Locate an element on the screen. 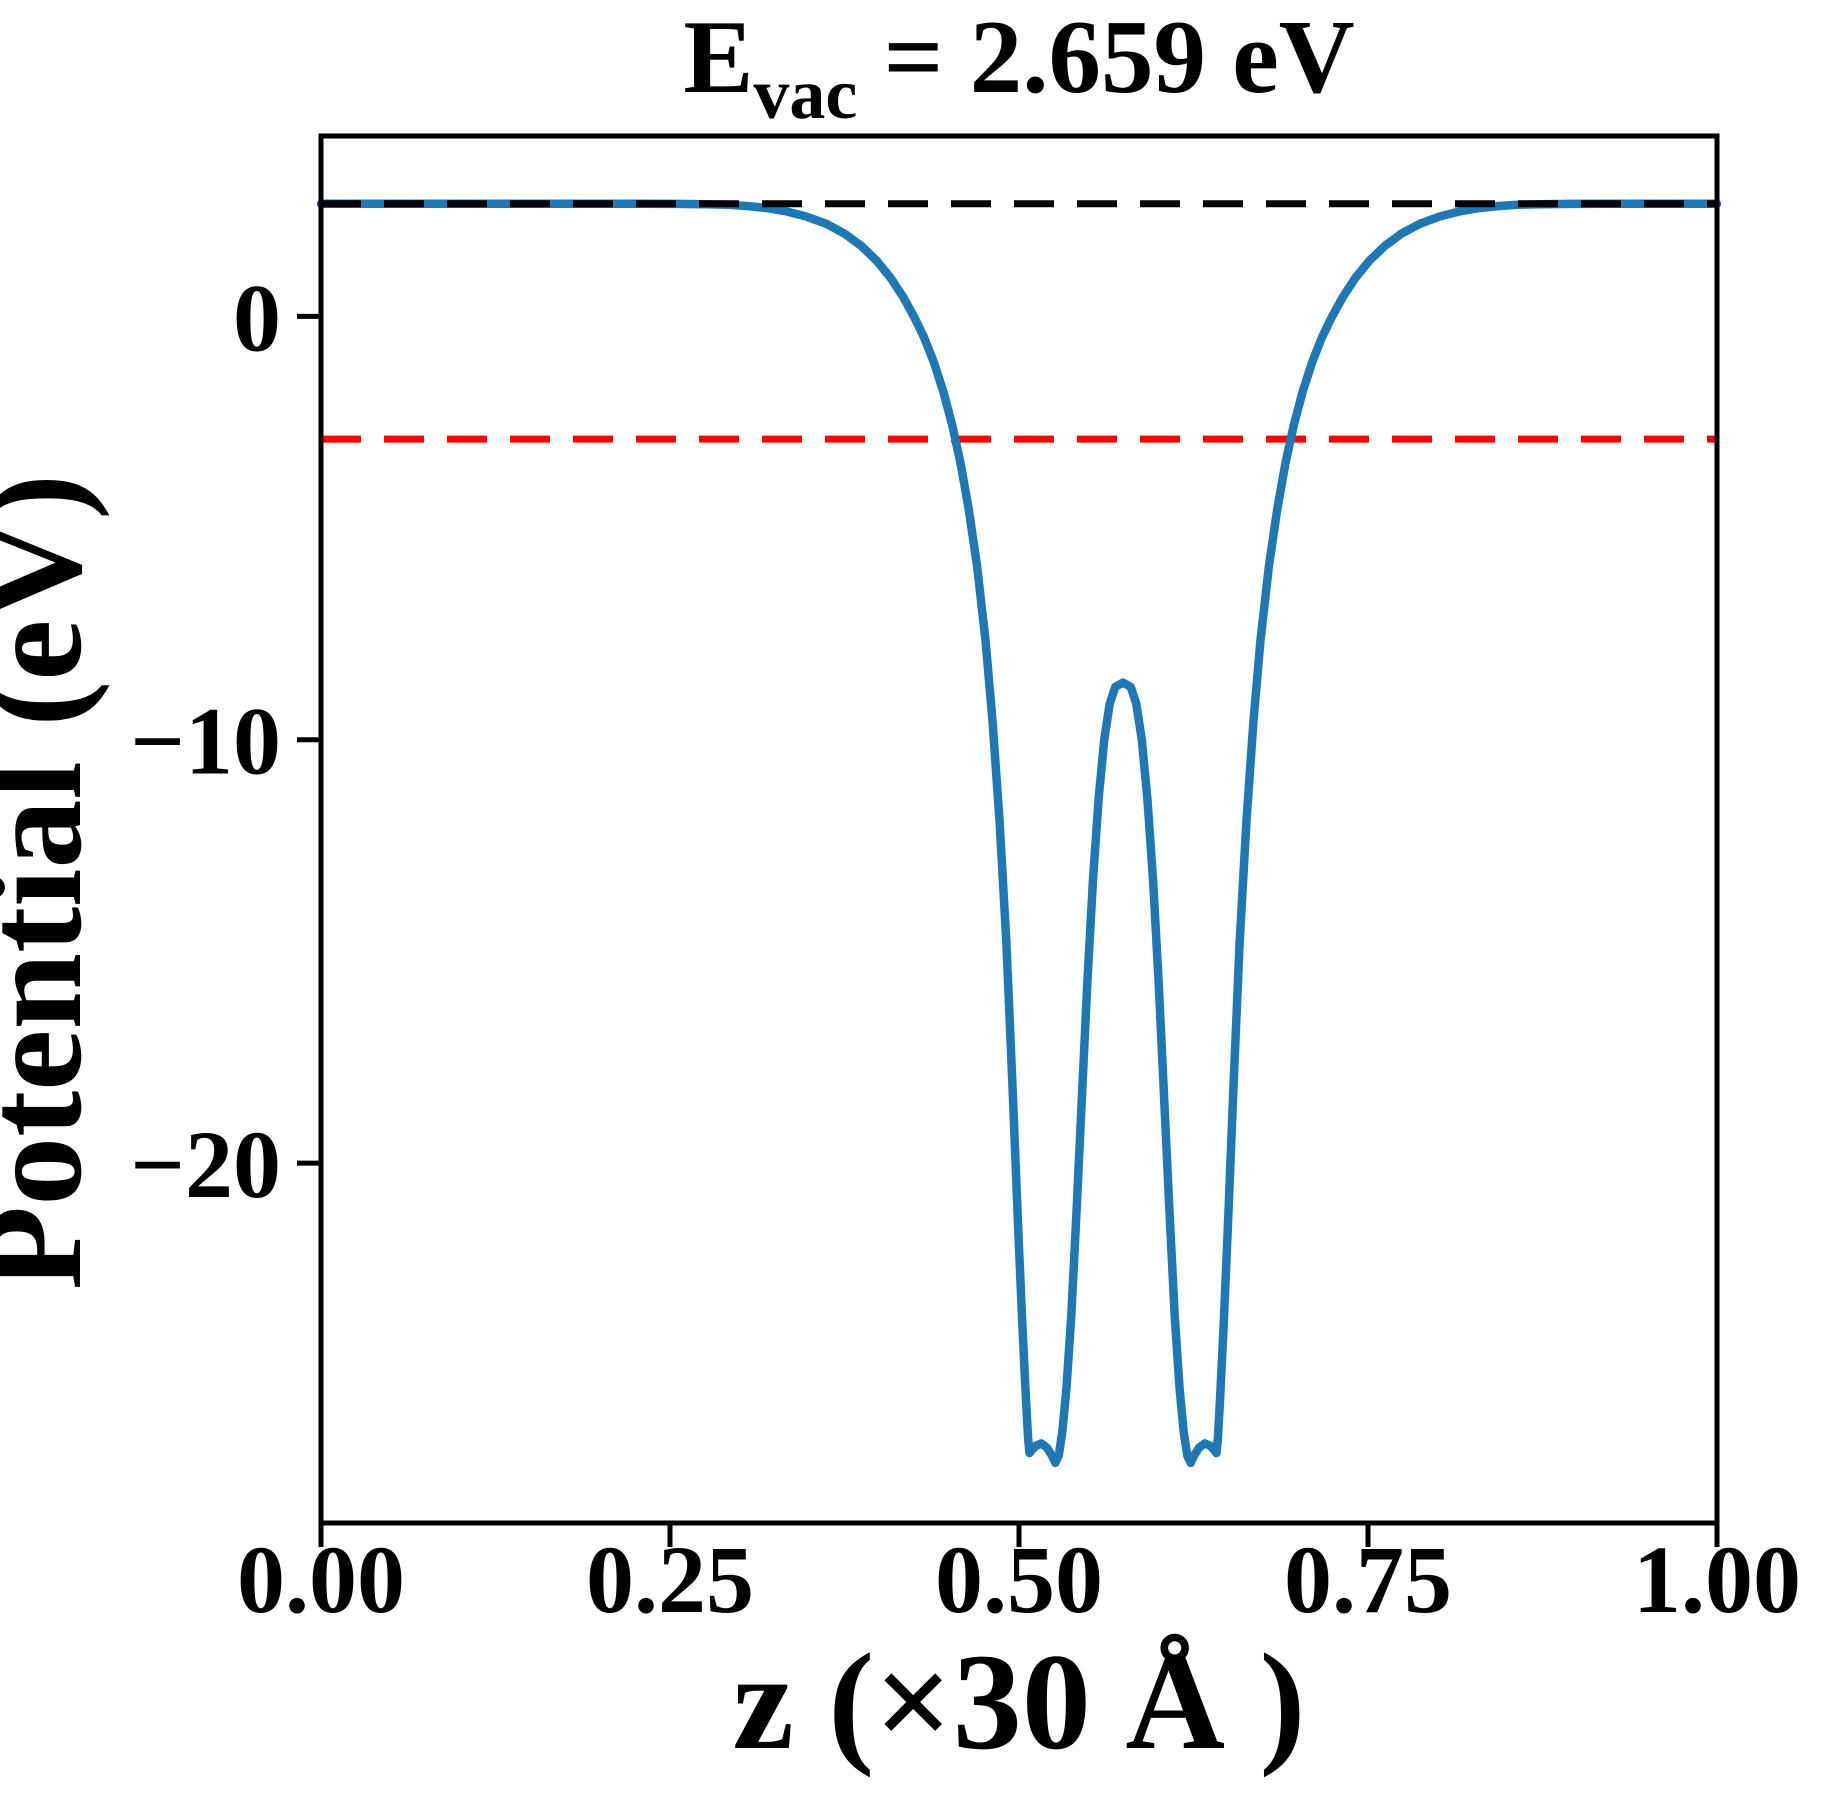 This screenshot has height=1794, width=1833. x-tick-label: 1.00 is located at coordinates (1717, 1579).